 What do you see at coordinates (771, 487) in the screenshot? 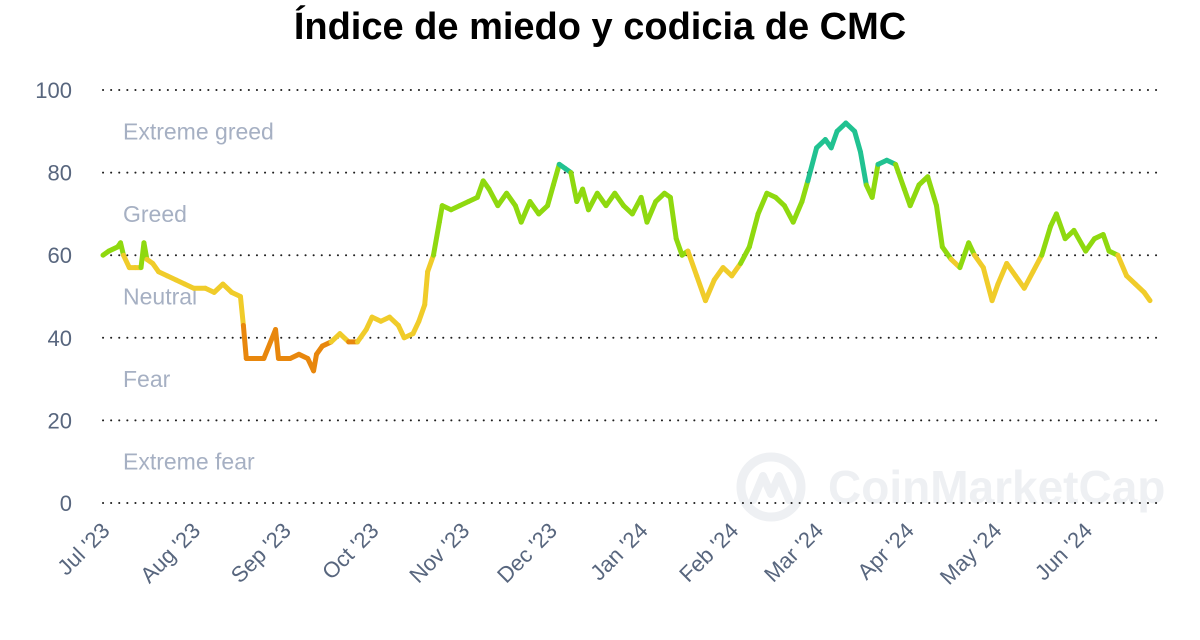
I see `coinmarketcap-logo-icon` at bounding box center [771, 487].